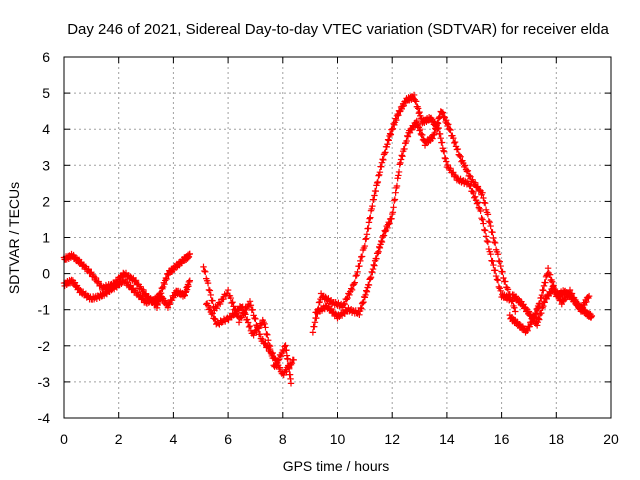 Image resolution: width=640 pixels, height=480 pixels. I want to click on x-tick-label: 6, so click(228, 439).